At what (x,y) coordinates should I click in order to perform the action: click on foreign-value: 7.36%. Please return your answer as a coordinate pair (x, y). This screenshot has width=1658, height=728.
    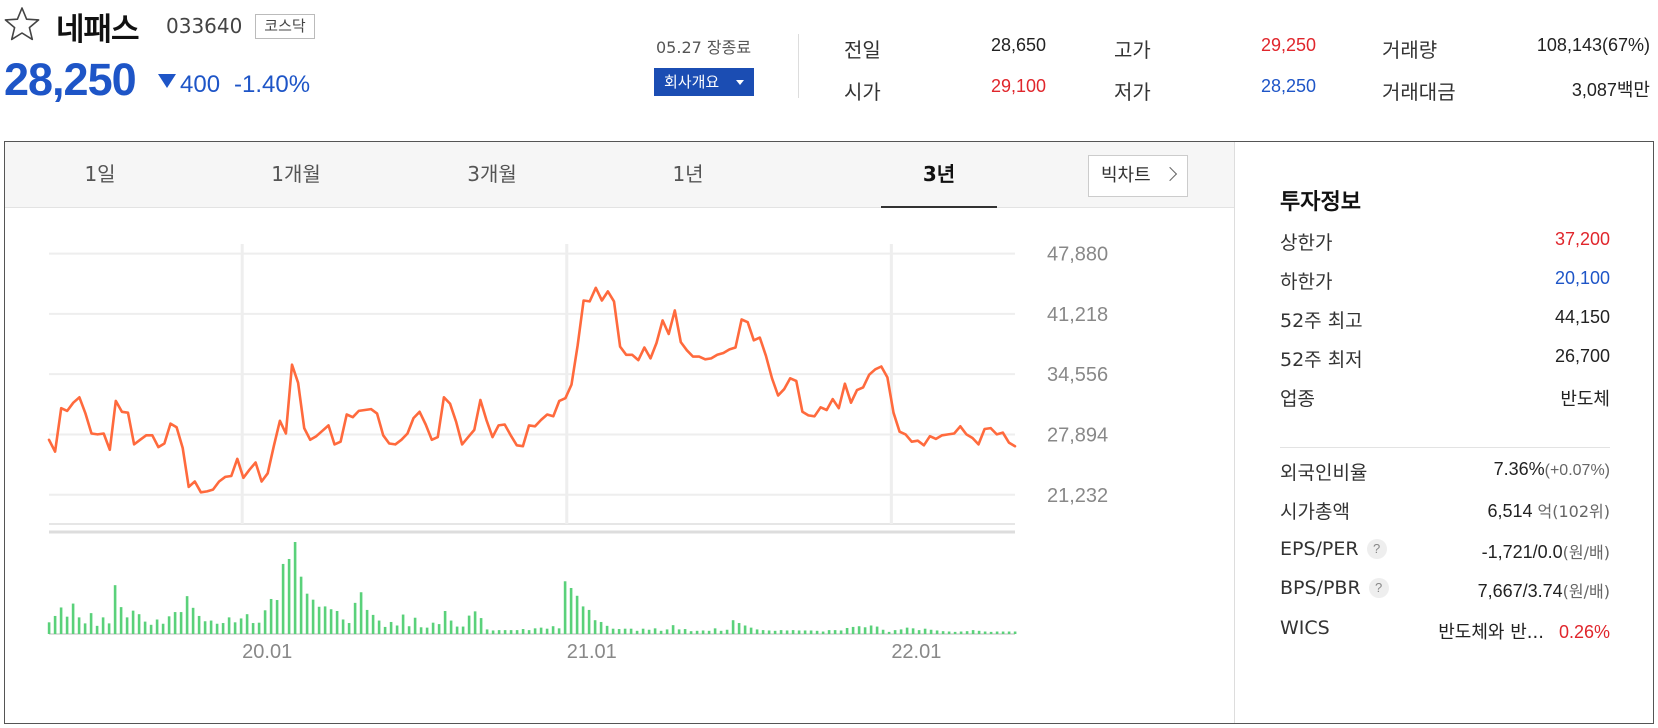
    Looking at the image, I should click on (1519, 469).